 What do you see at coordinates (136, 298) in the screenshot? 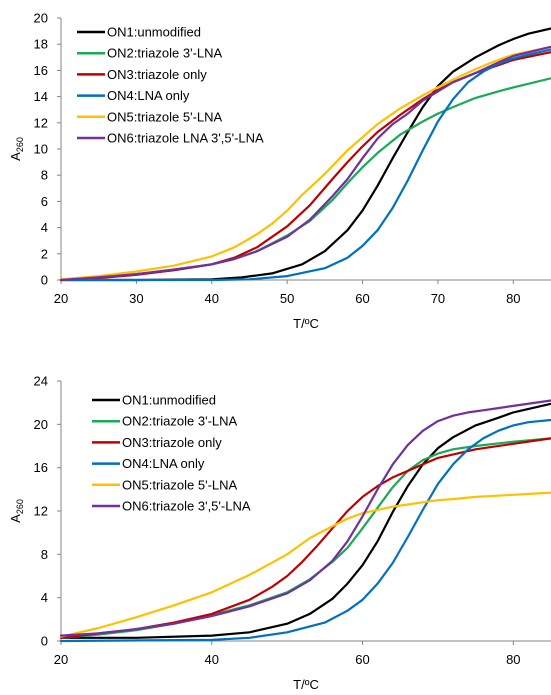
I see `x-tick-label: 30` at bounding box center [136, 298].